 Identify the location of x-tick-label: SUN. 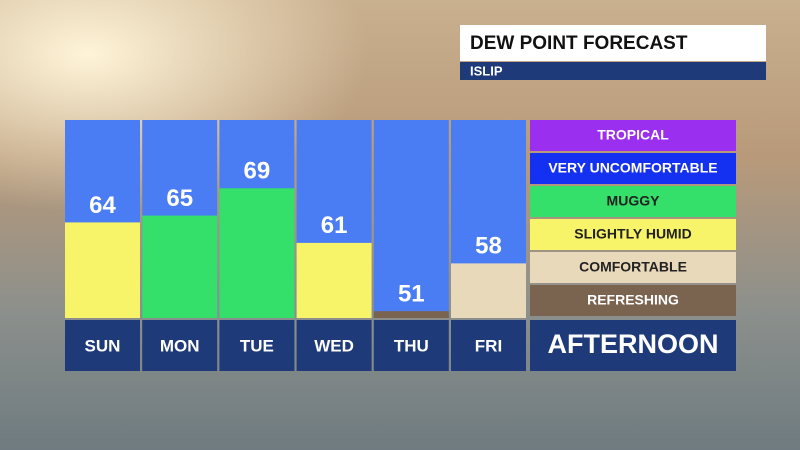
(103, 345).